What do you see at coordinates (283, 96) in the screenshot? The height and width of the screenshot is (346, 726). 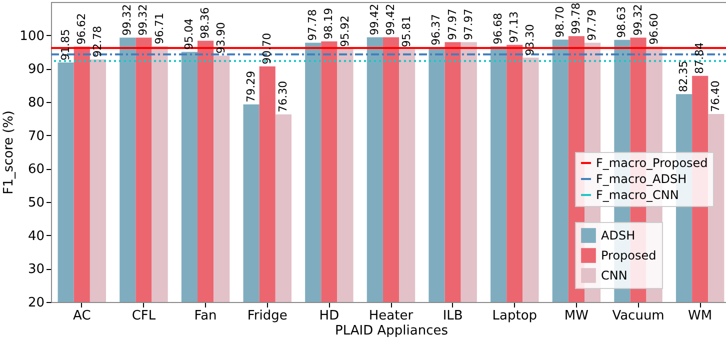 I see `data-label: 76.30` at bounding box center [283, 96].